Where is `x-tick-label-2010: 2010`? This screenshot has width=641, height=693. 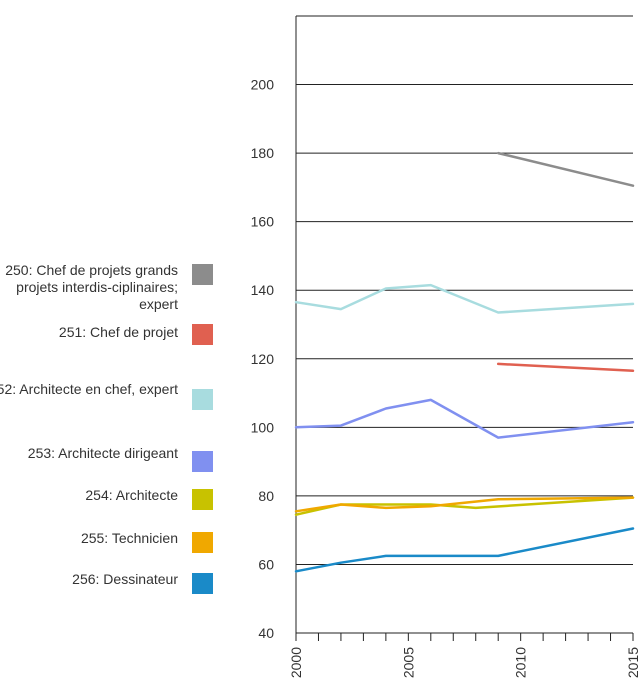
x-tick-label-2010: 2010 is located at coordinates (521, 662).